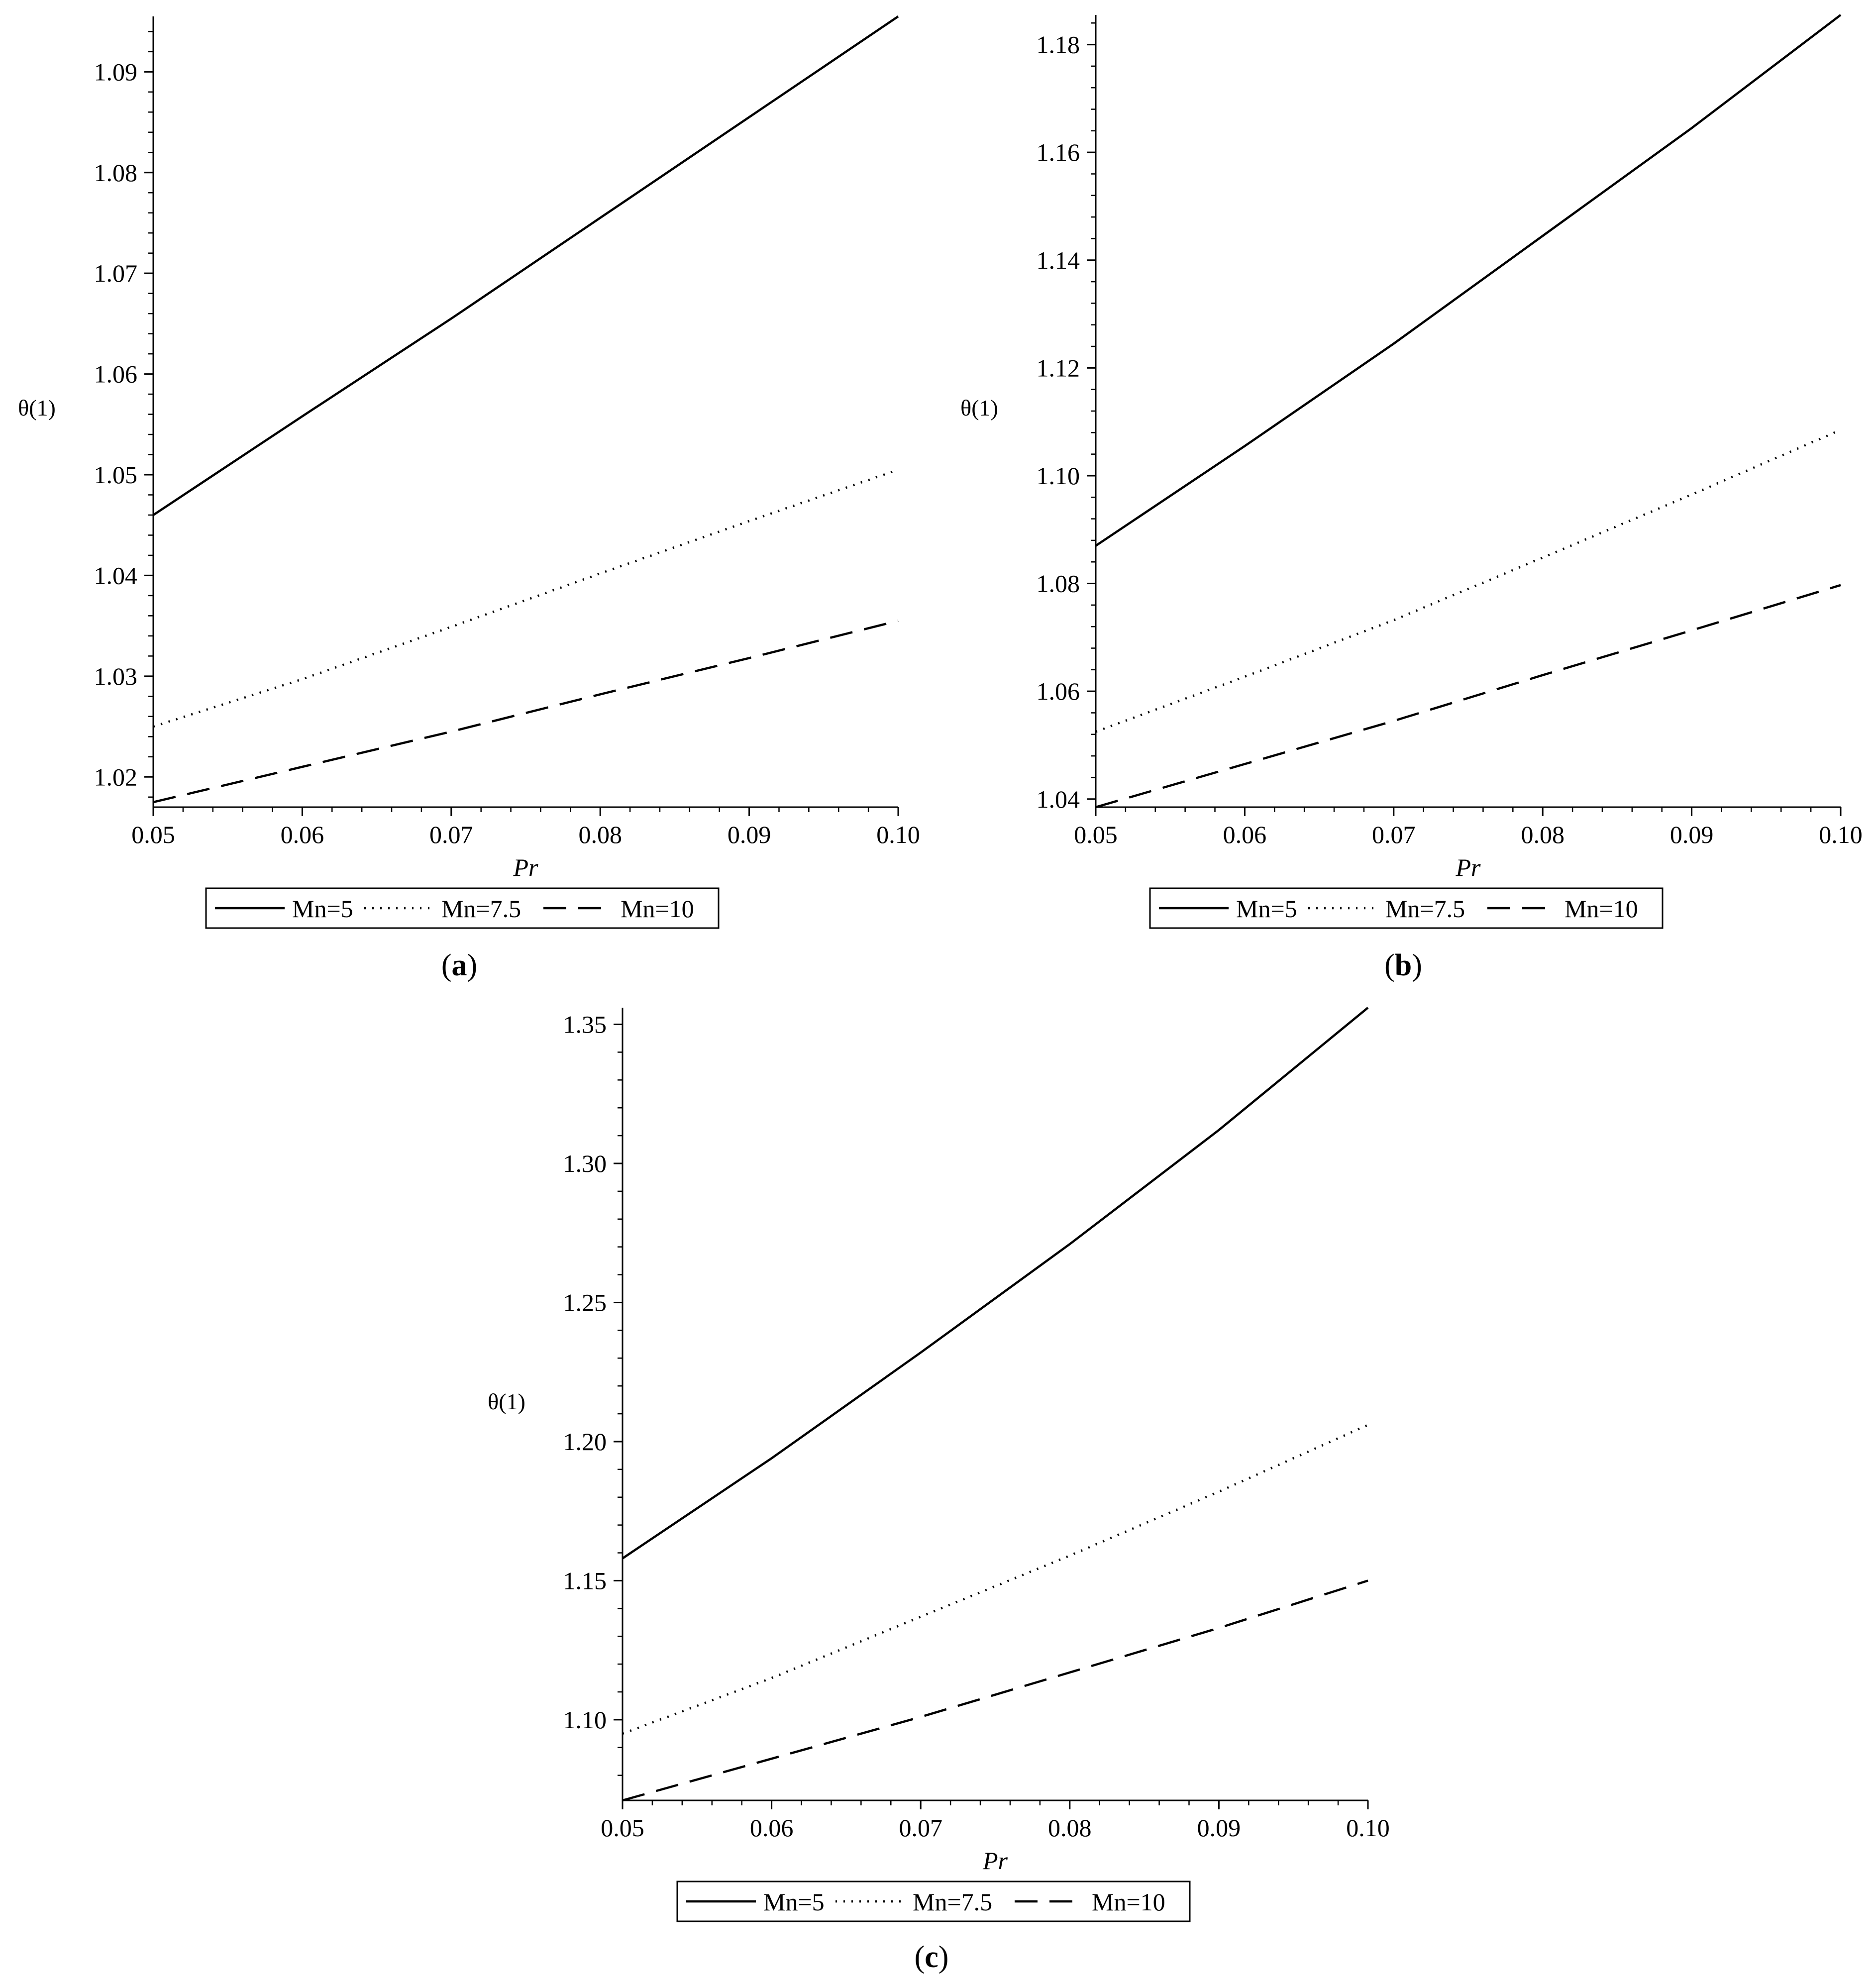 The image size is (1876, 1987). What do you see at coordinates (932, 1957) in the screenshot?
I see `panel-label: (c)` at bounding box center [932, 1957].